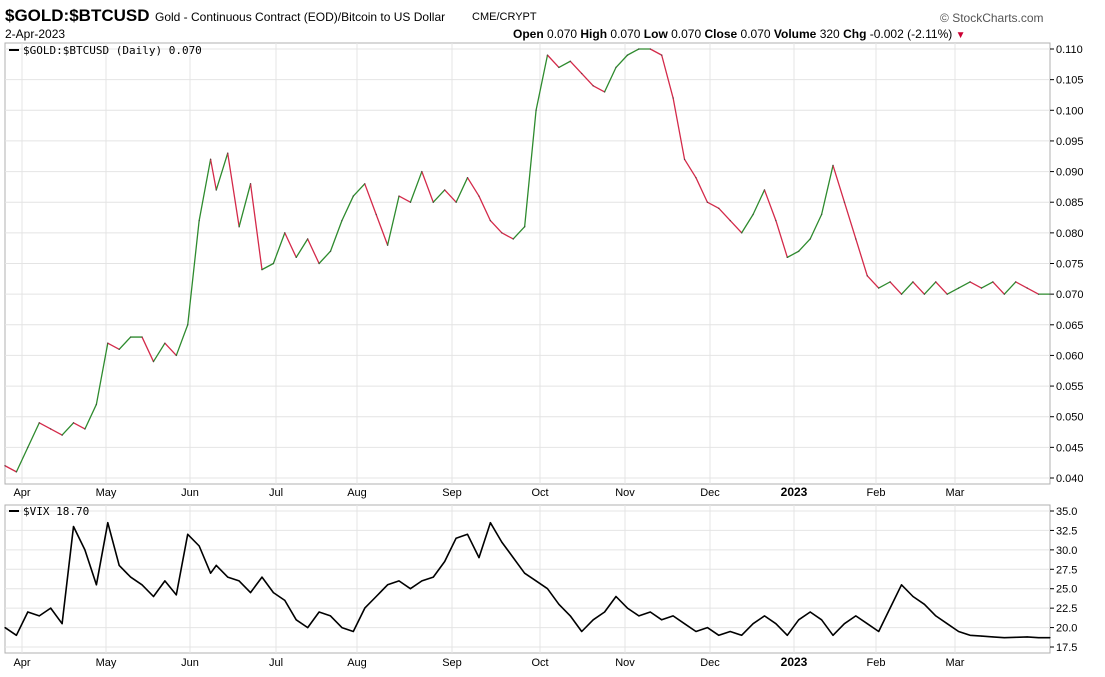  I want to click on chg-label: Chg, so click(855, 34).